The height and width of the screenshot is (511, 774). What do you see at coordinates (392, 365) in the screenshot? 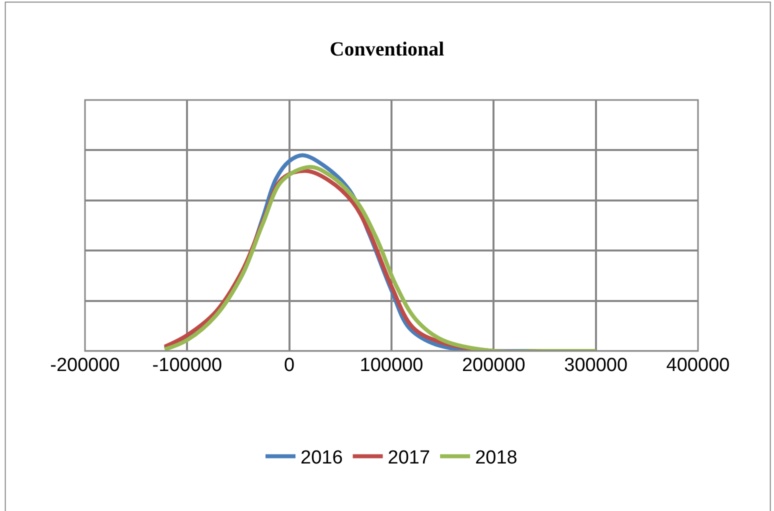
I see `x-tick-label: 100000` at bounding box center [392, 365].